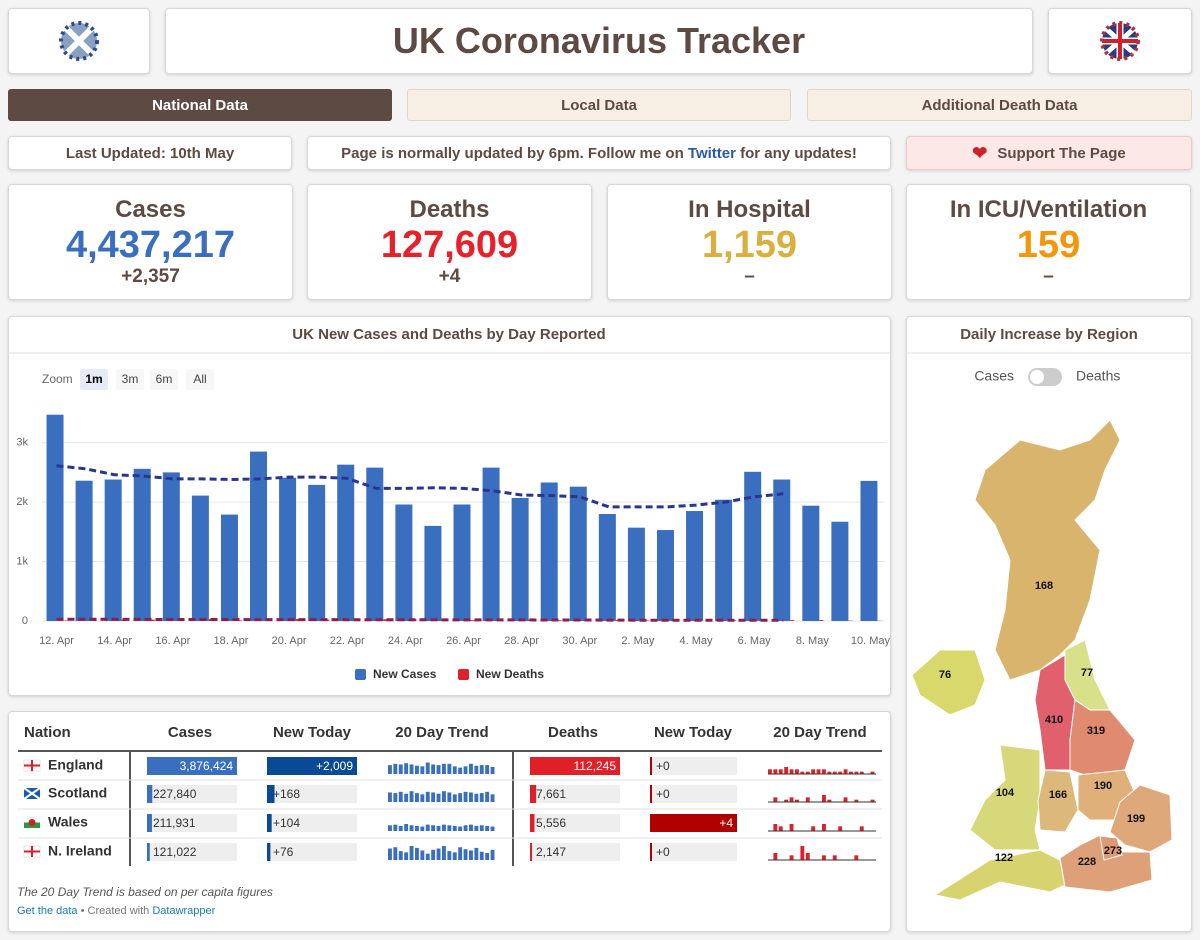  Describe the element at coordinates (449, 209) in the screenshot. I see `stat-title: Deaths` at that location.